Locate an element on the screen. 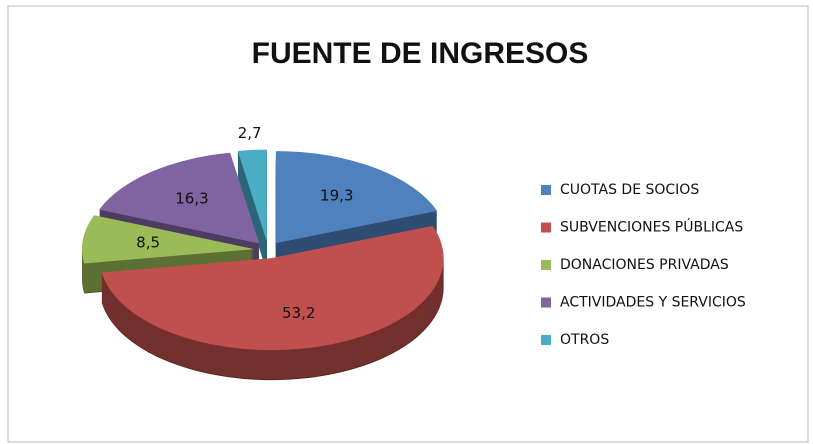 Image resolution: width=813 pixels, height=444 pixels. legend-label: ACTIVIDADES Y SERVICIOS is located at coordinates (653, 303).